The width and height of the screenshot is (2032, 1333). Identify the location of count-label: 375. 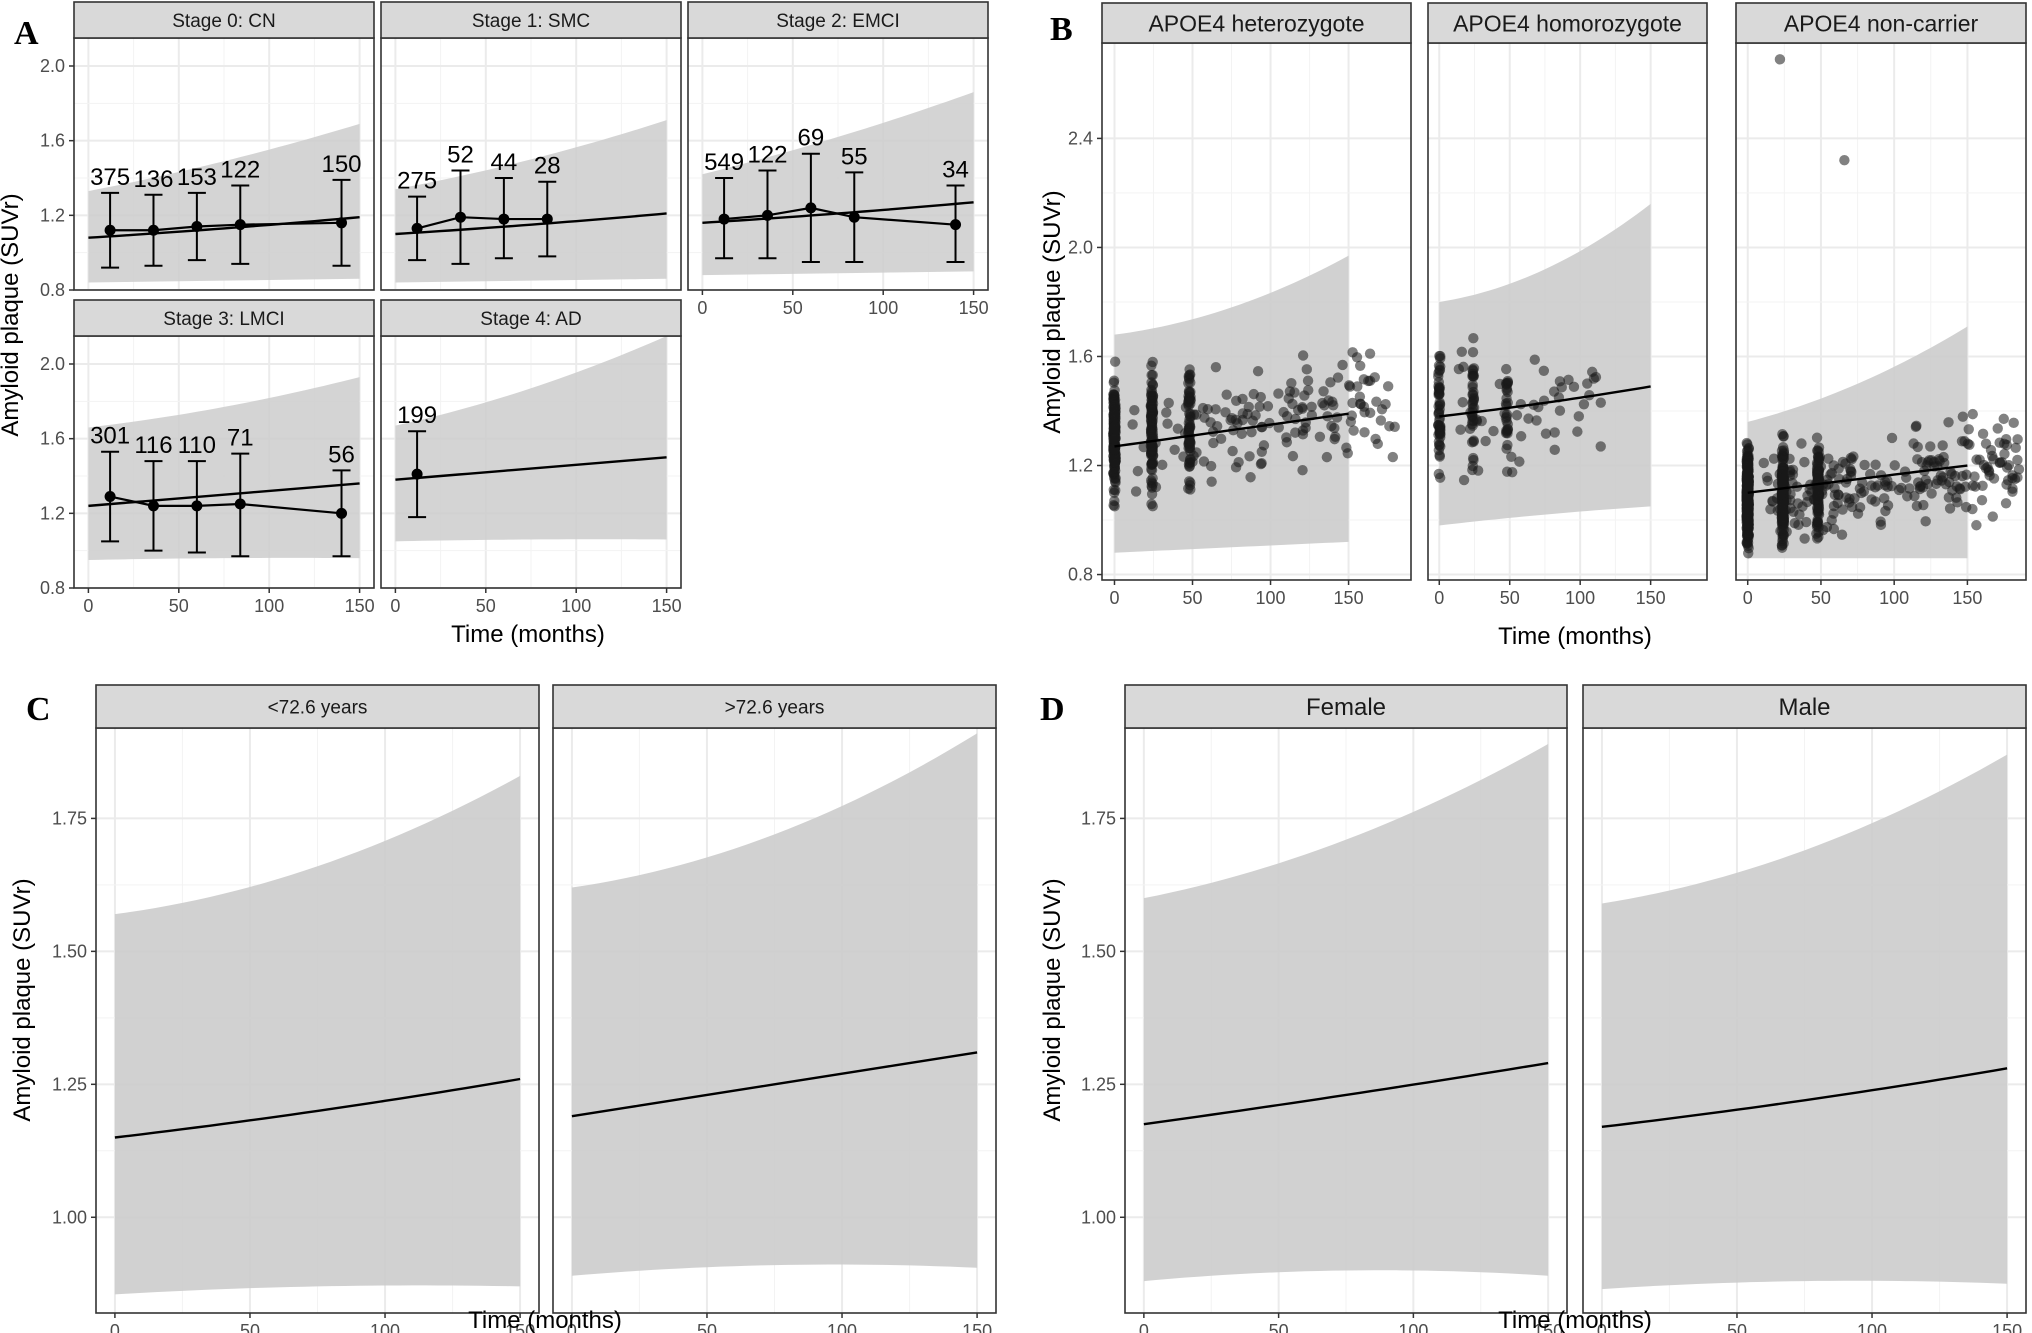
(110, 177).